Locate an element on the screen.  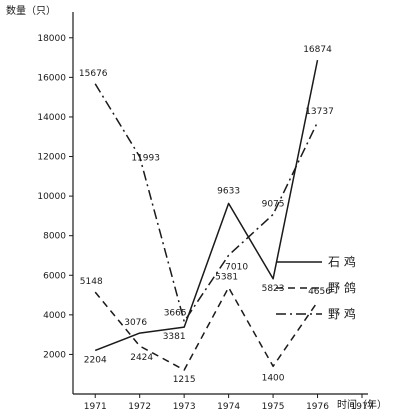
x-ticks: 1971 1972 1973 1974 1975 1976 1977 is located at coordinates (229, 403).